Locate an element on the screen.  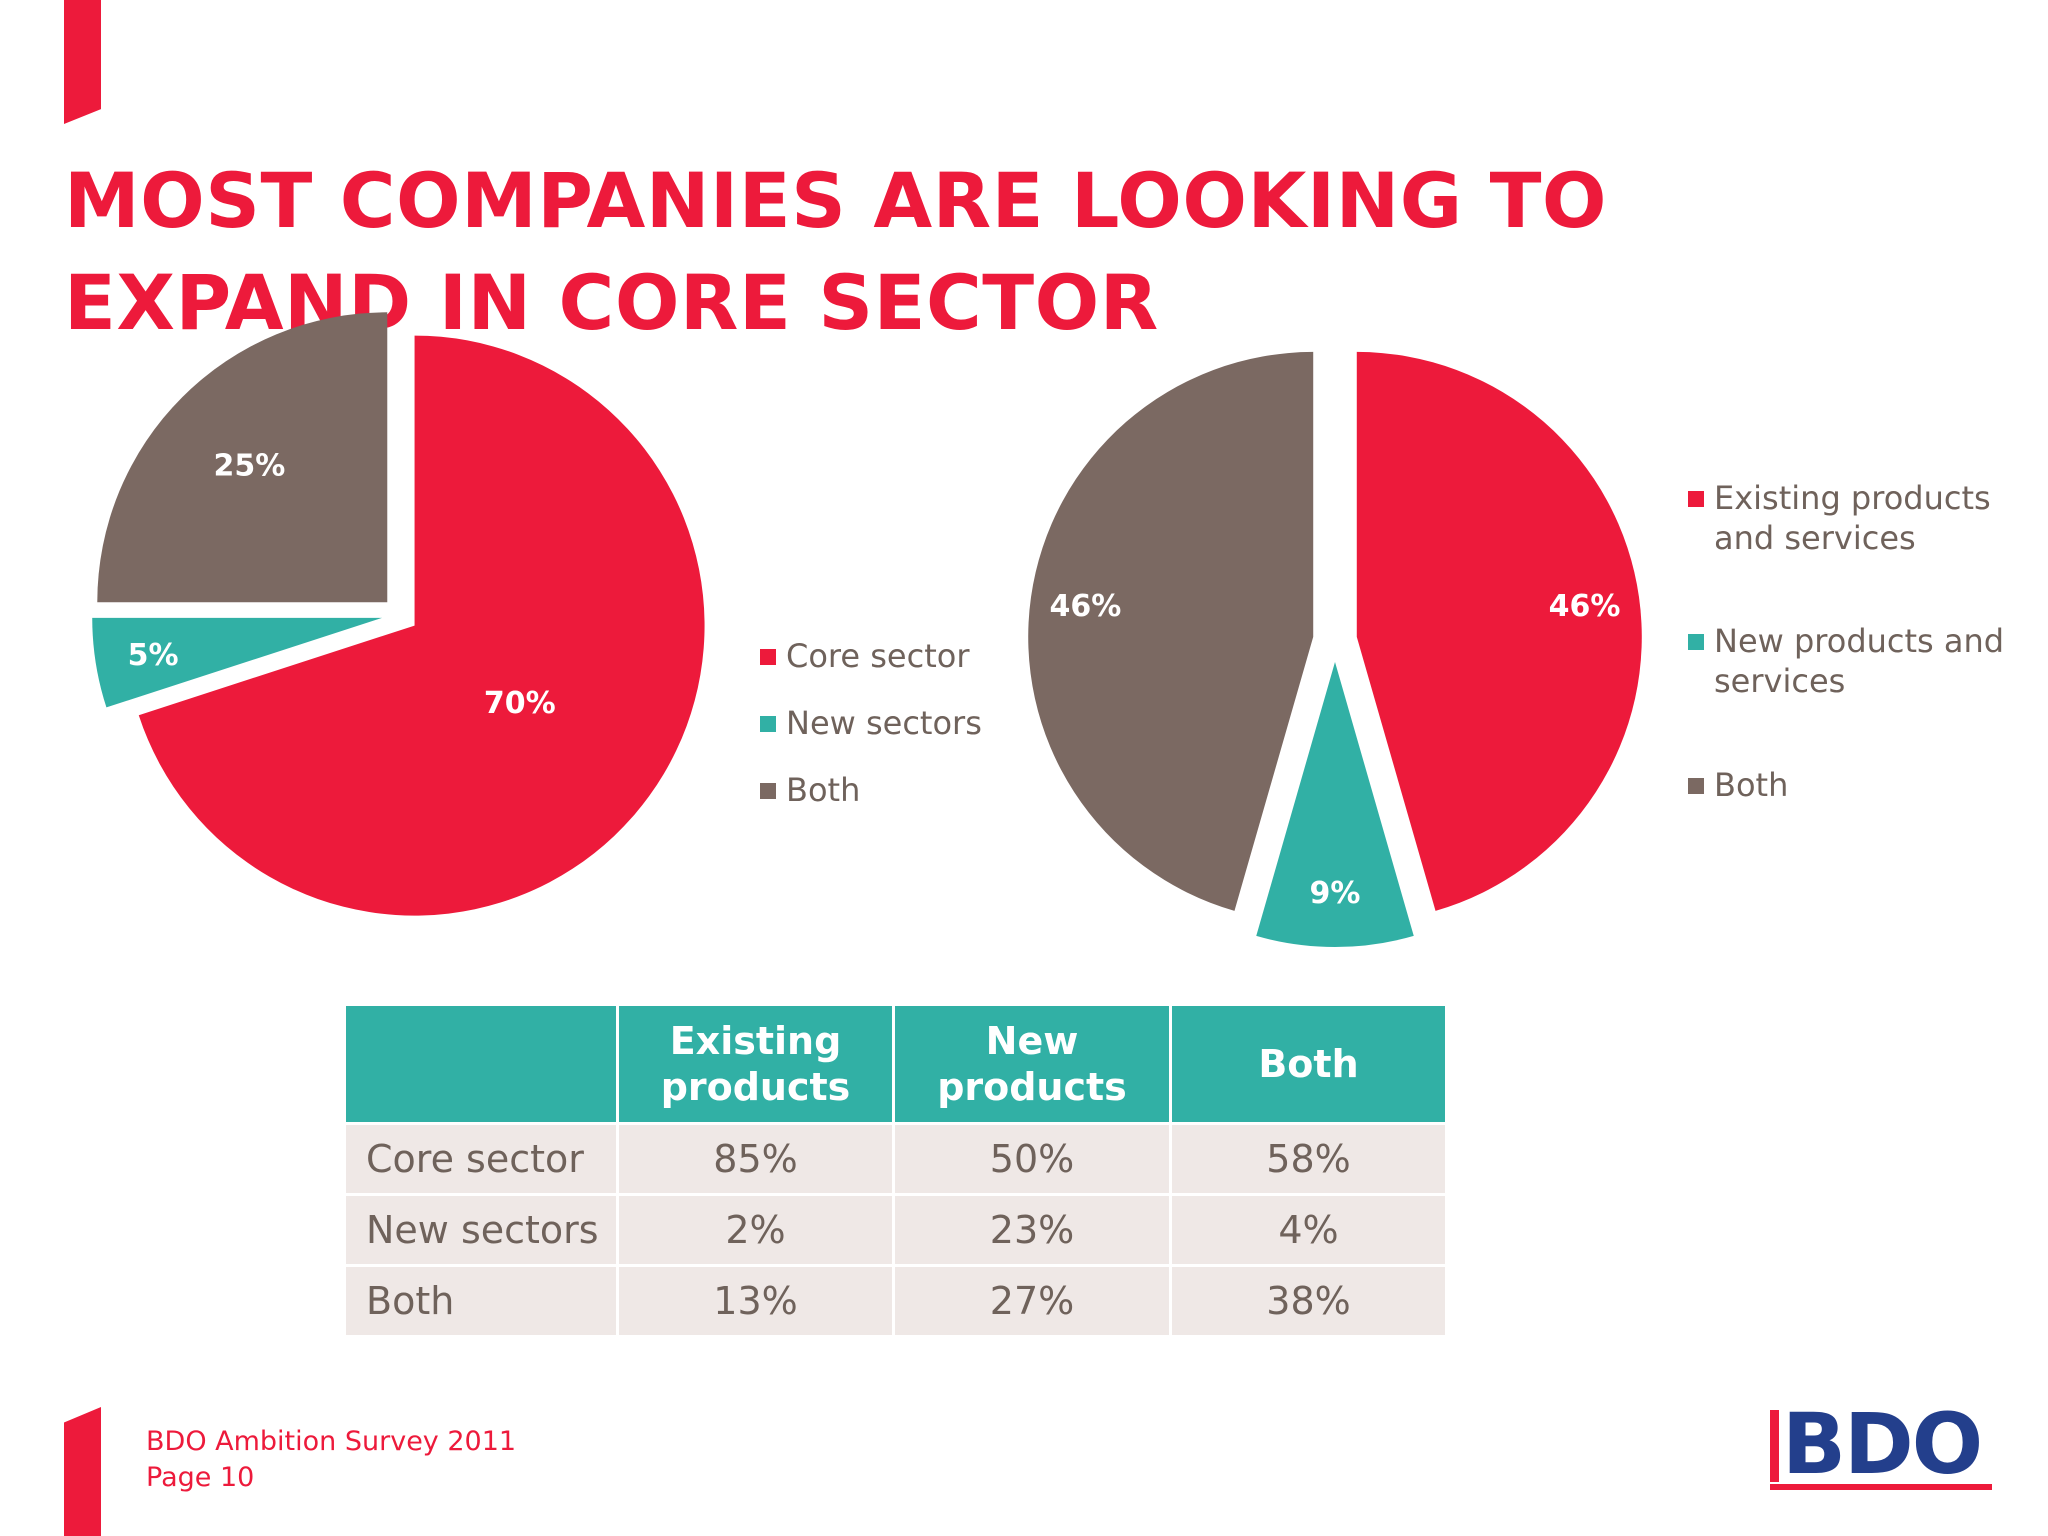
table-cell: 50% is located at coordinates (1032, 1159).